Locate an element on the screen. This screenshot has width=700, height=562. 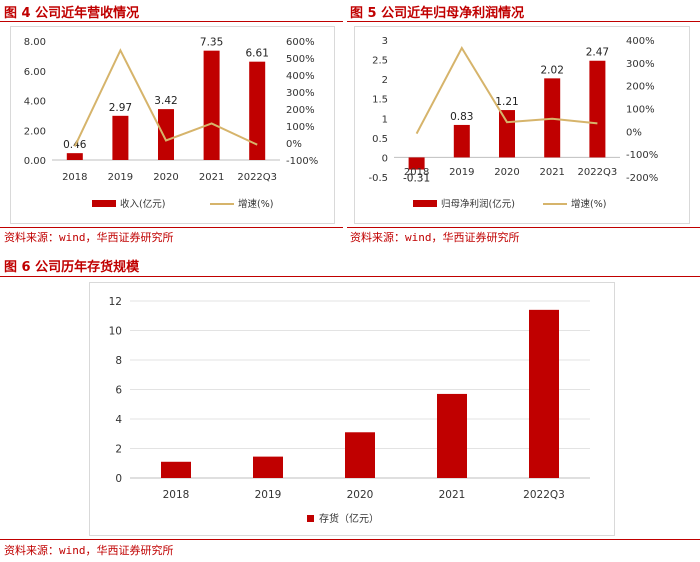
figure-6-title: 图 6 公司历年存货规模 is located at coordinates (72, 267).